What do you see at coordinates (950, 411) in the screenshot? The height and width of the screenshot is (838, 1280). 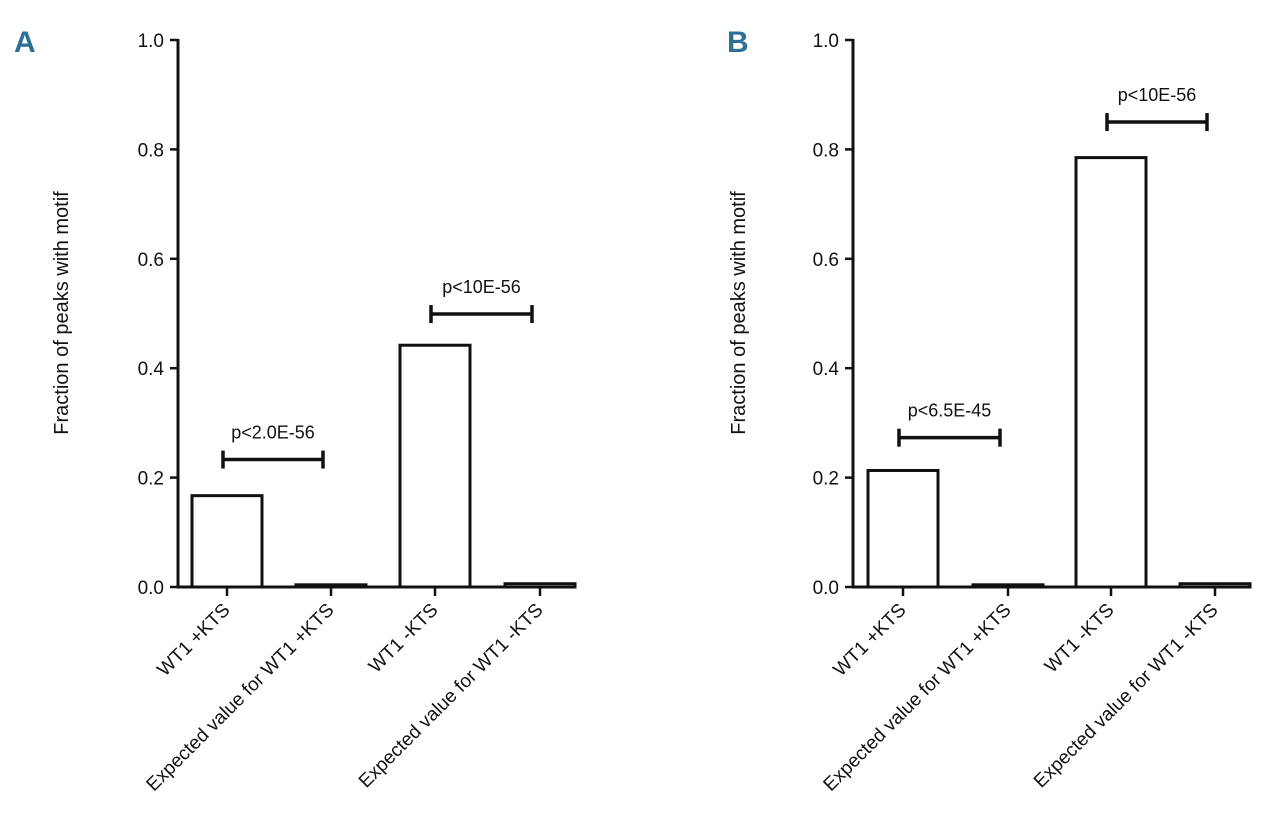 I see `p-value-label: p<6.5E-45` at bounding box center [950, 411].